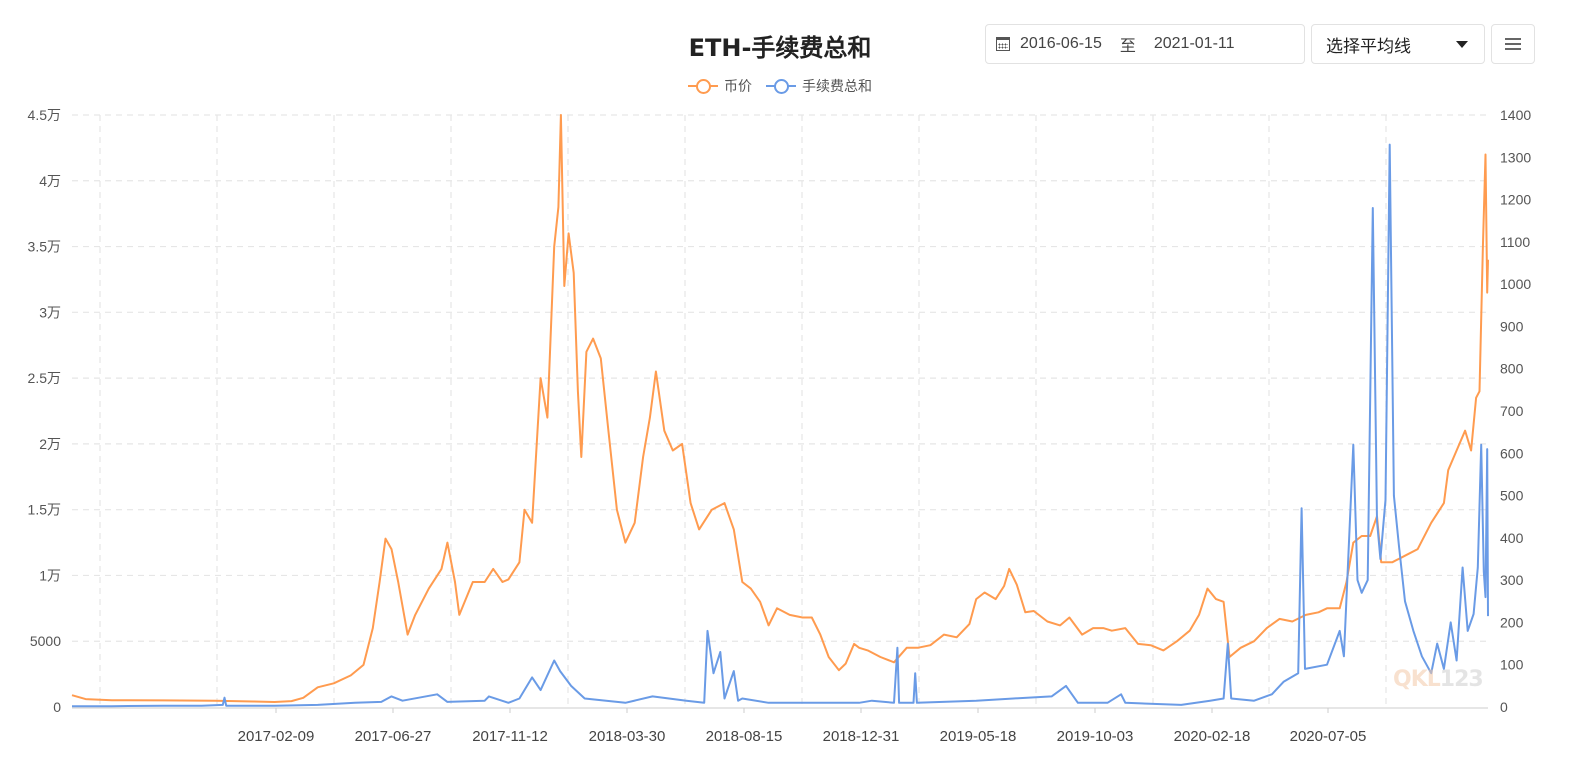 Image resolution: width=1577 pixels, height=761 pixels. What do you see at coordinates (50, 575) in the screenshot?
I see `y-left-tick-label: 1万` at bounding box center [50, 575].